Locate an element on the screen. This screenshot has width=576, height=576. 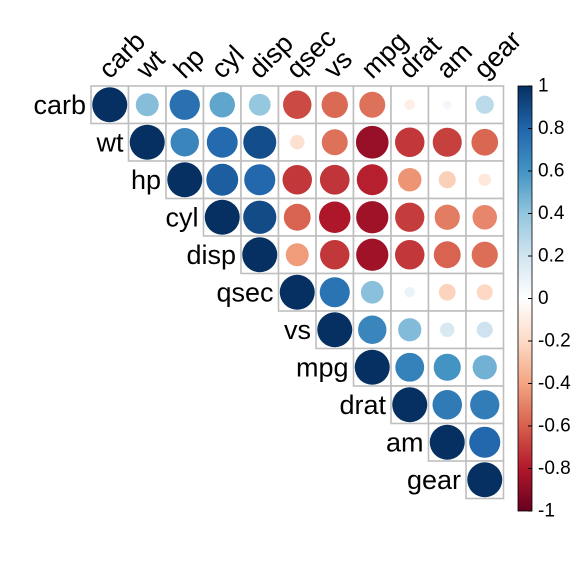
colorbar-tick-label: 0.2 is located at coordinates (551, 256).